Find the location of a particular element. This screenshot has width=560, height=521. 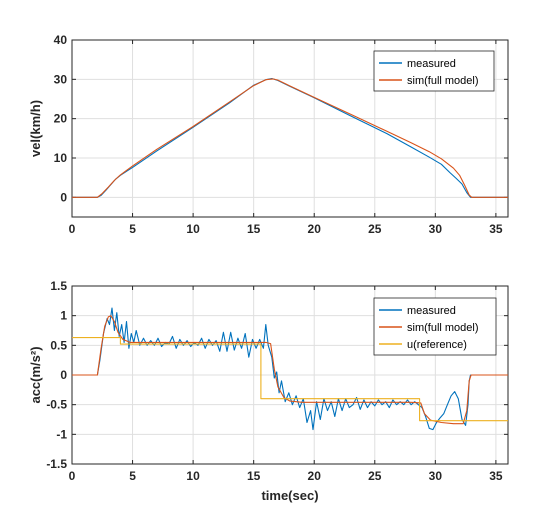

y-tick-label: 1 is located at coordinates (63, 316).